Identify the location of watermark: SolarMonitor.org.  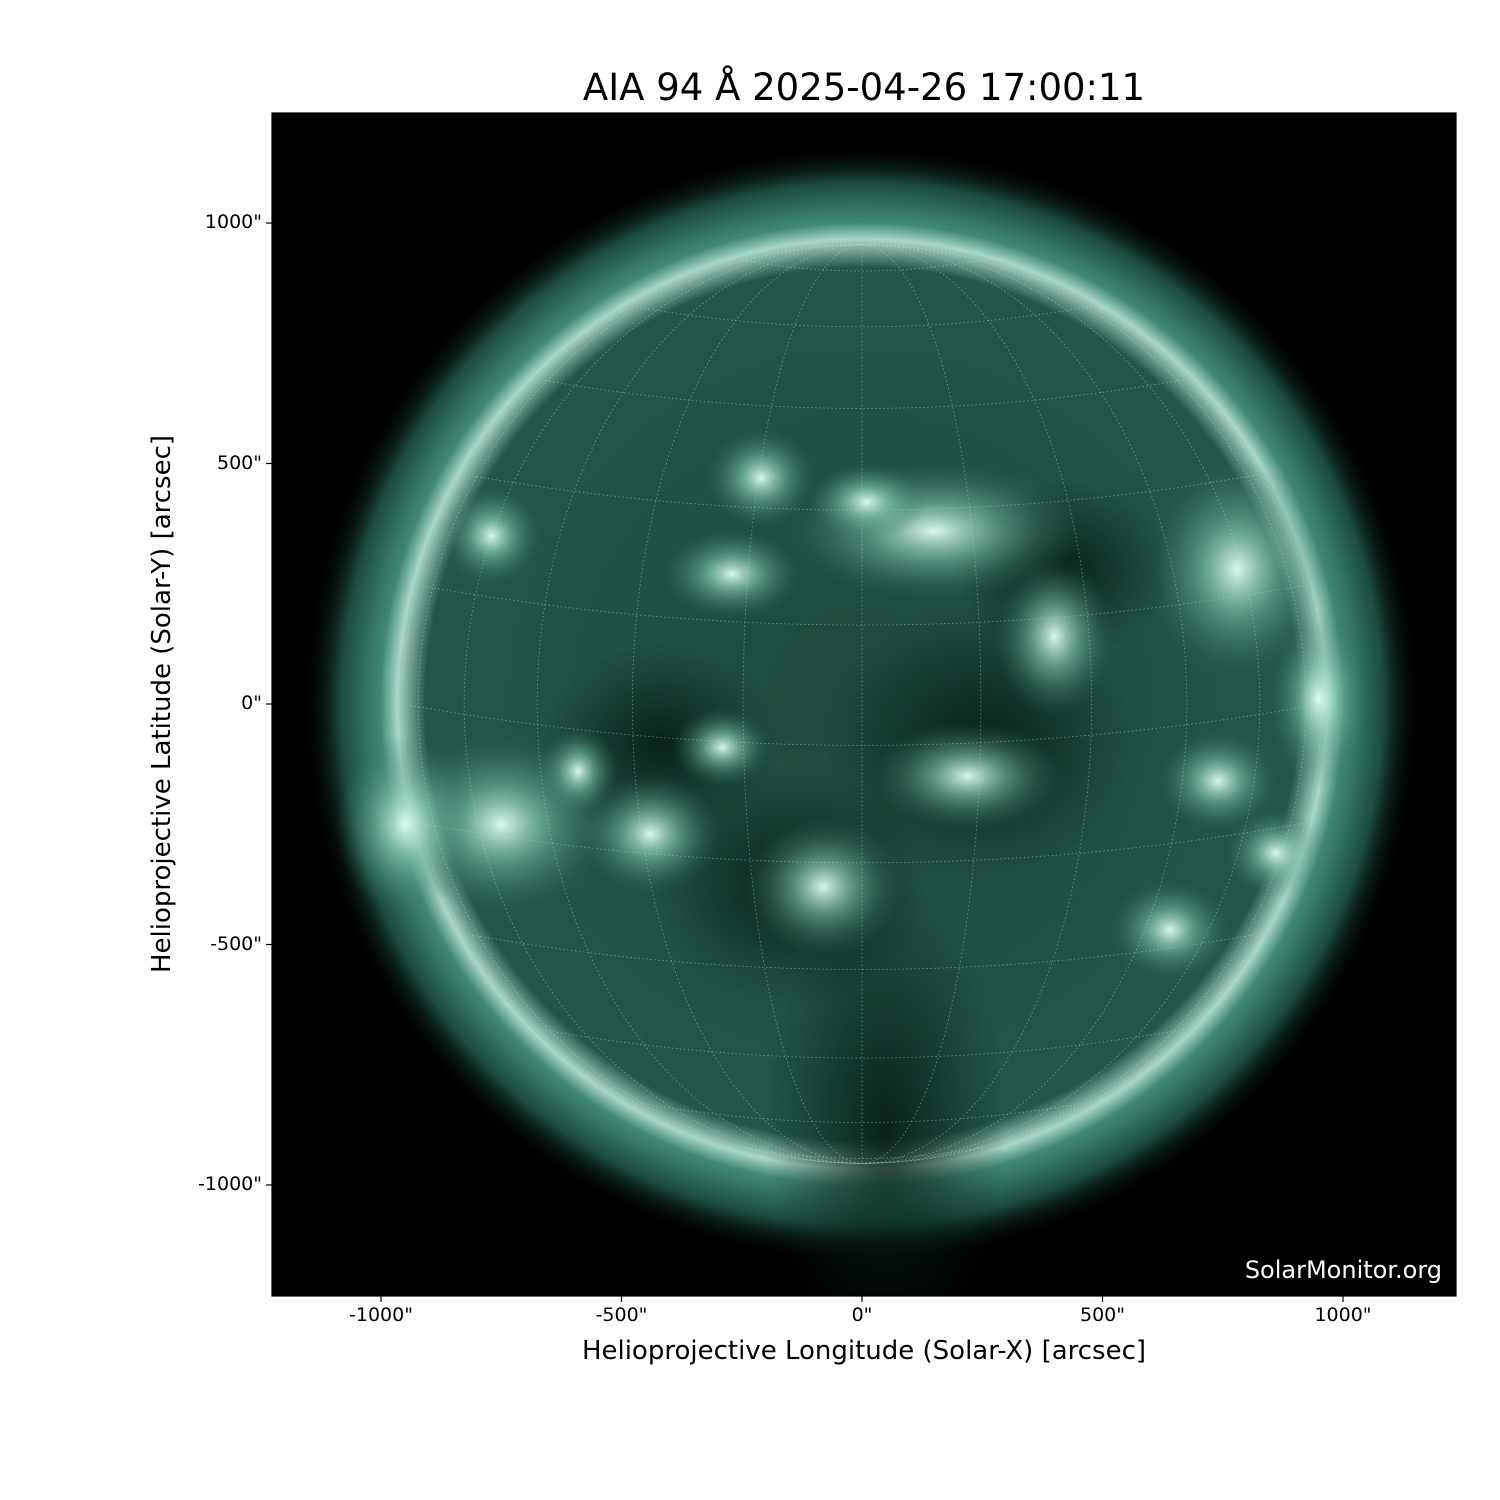
(1343, 1270).